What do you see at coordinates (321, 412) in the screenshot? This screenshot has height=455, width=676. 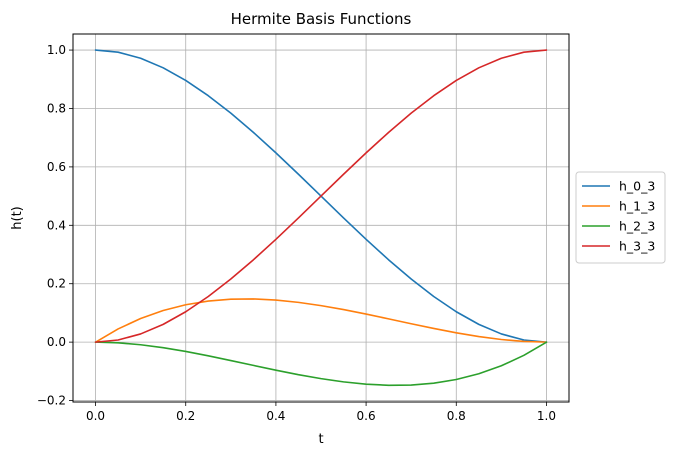 I see `x-axis-ticks: 0.0 0.2 0.4 0.6 0.8 1.0` at bounding box center [321, 412].